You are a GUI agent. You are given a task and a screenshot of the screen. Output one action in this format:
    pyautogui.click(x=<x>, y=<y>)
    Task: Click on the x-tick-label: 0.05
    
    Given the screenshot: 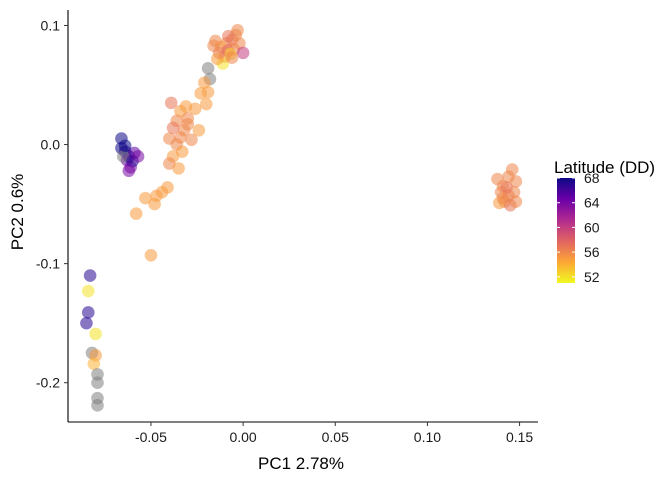 What is the action you would take?
    pyautogui.click(x=335, y=437)
    